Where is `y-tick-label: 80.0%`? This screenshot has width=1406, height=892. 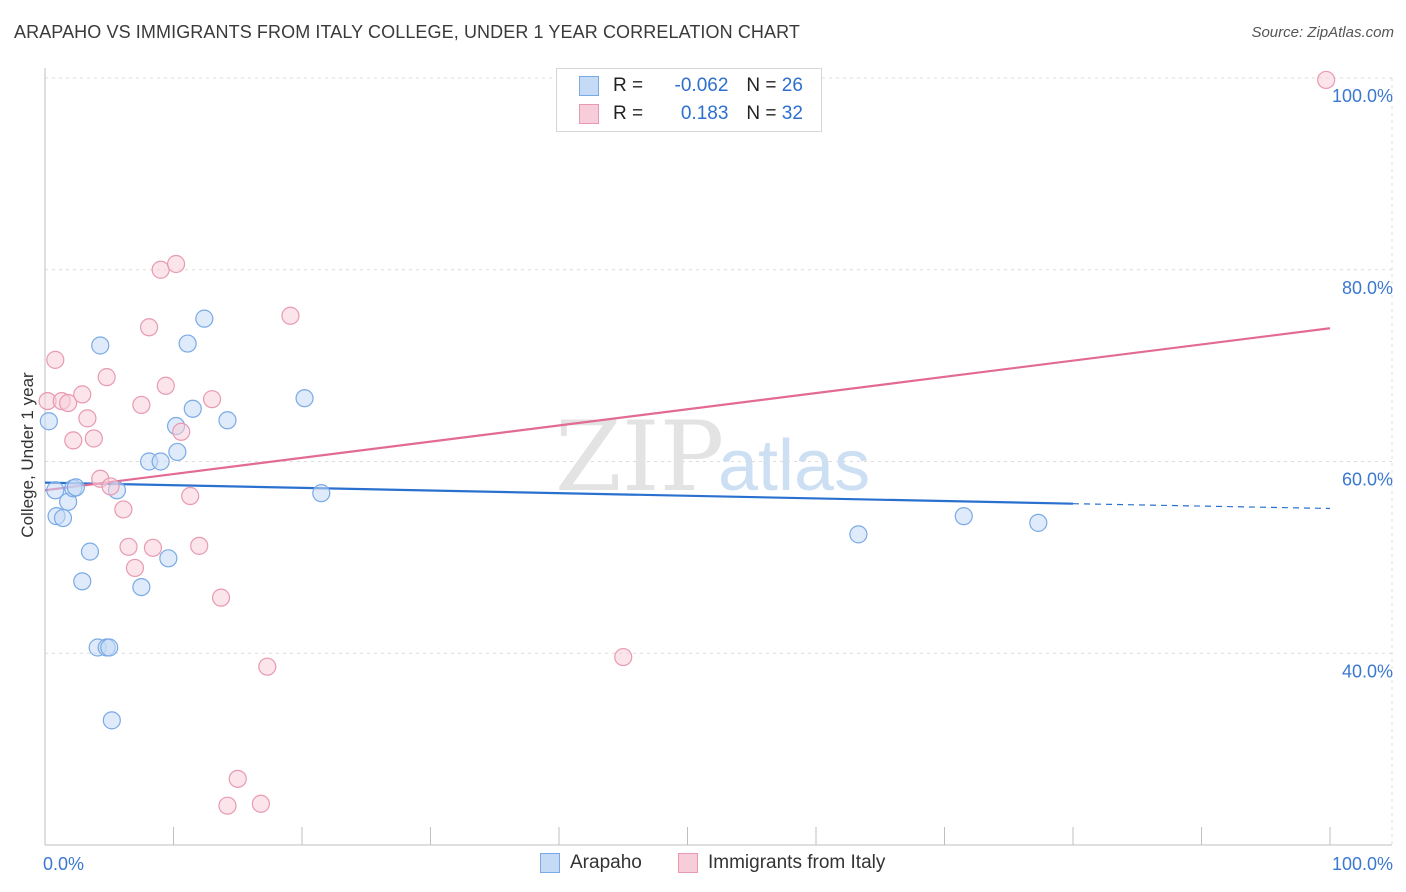
y-tick-label: 80.0% is located at coordinates (1367, 288).